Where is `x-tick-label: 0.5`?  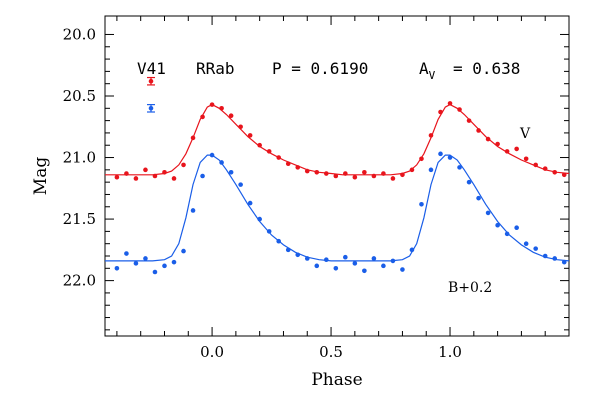
x-tick-label: 0.5 is located at coordinates (331, 352).